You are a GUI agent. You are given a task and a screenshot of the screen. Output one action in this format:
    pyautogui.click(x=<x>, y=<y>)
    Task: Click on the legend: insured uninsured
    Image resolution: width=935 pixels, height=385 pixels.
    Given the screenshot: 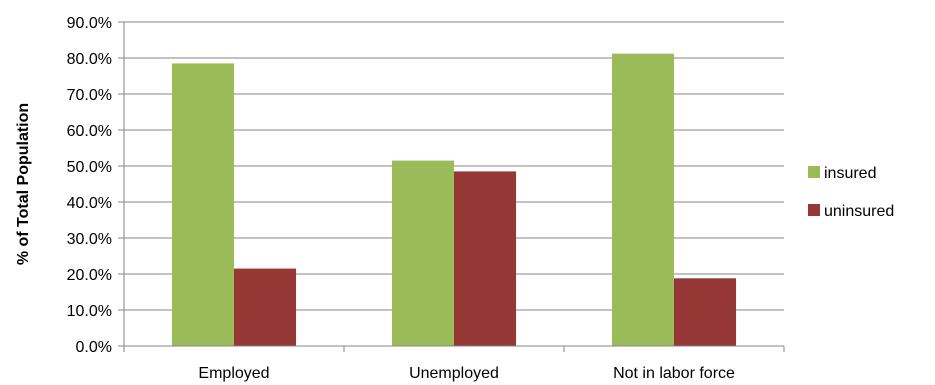 What is the action you would take?
    pyautogui.click(x=851, y=192)
    